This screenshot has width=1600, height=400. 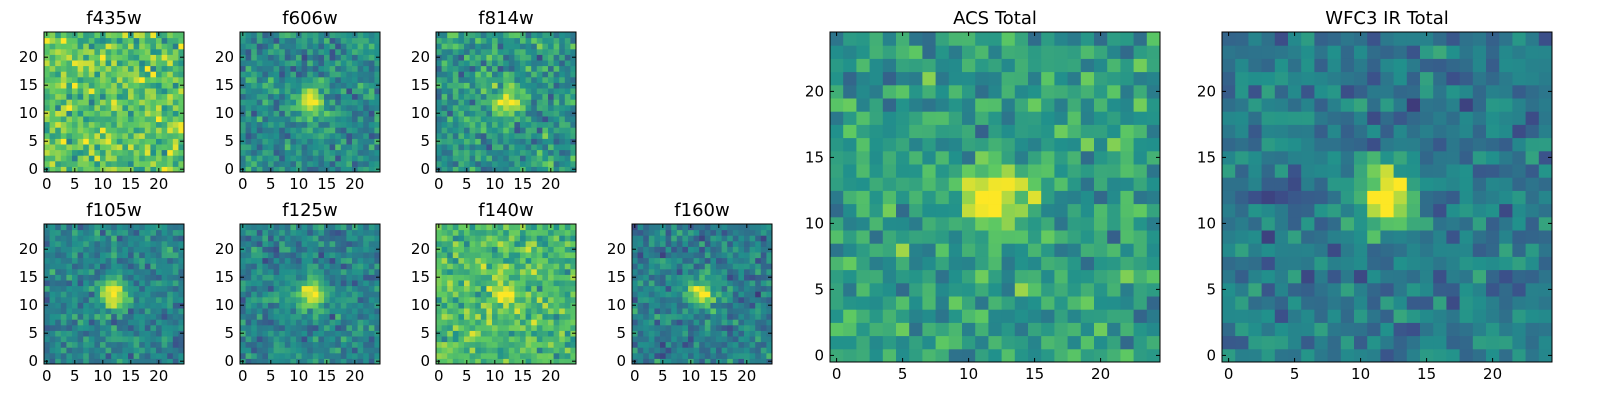 What do you see at coordinates (114, 294) in the screenshot?
I see `heatmap-cells` at bounding box center [114, 294].